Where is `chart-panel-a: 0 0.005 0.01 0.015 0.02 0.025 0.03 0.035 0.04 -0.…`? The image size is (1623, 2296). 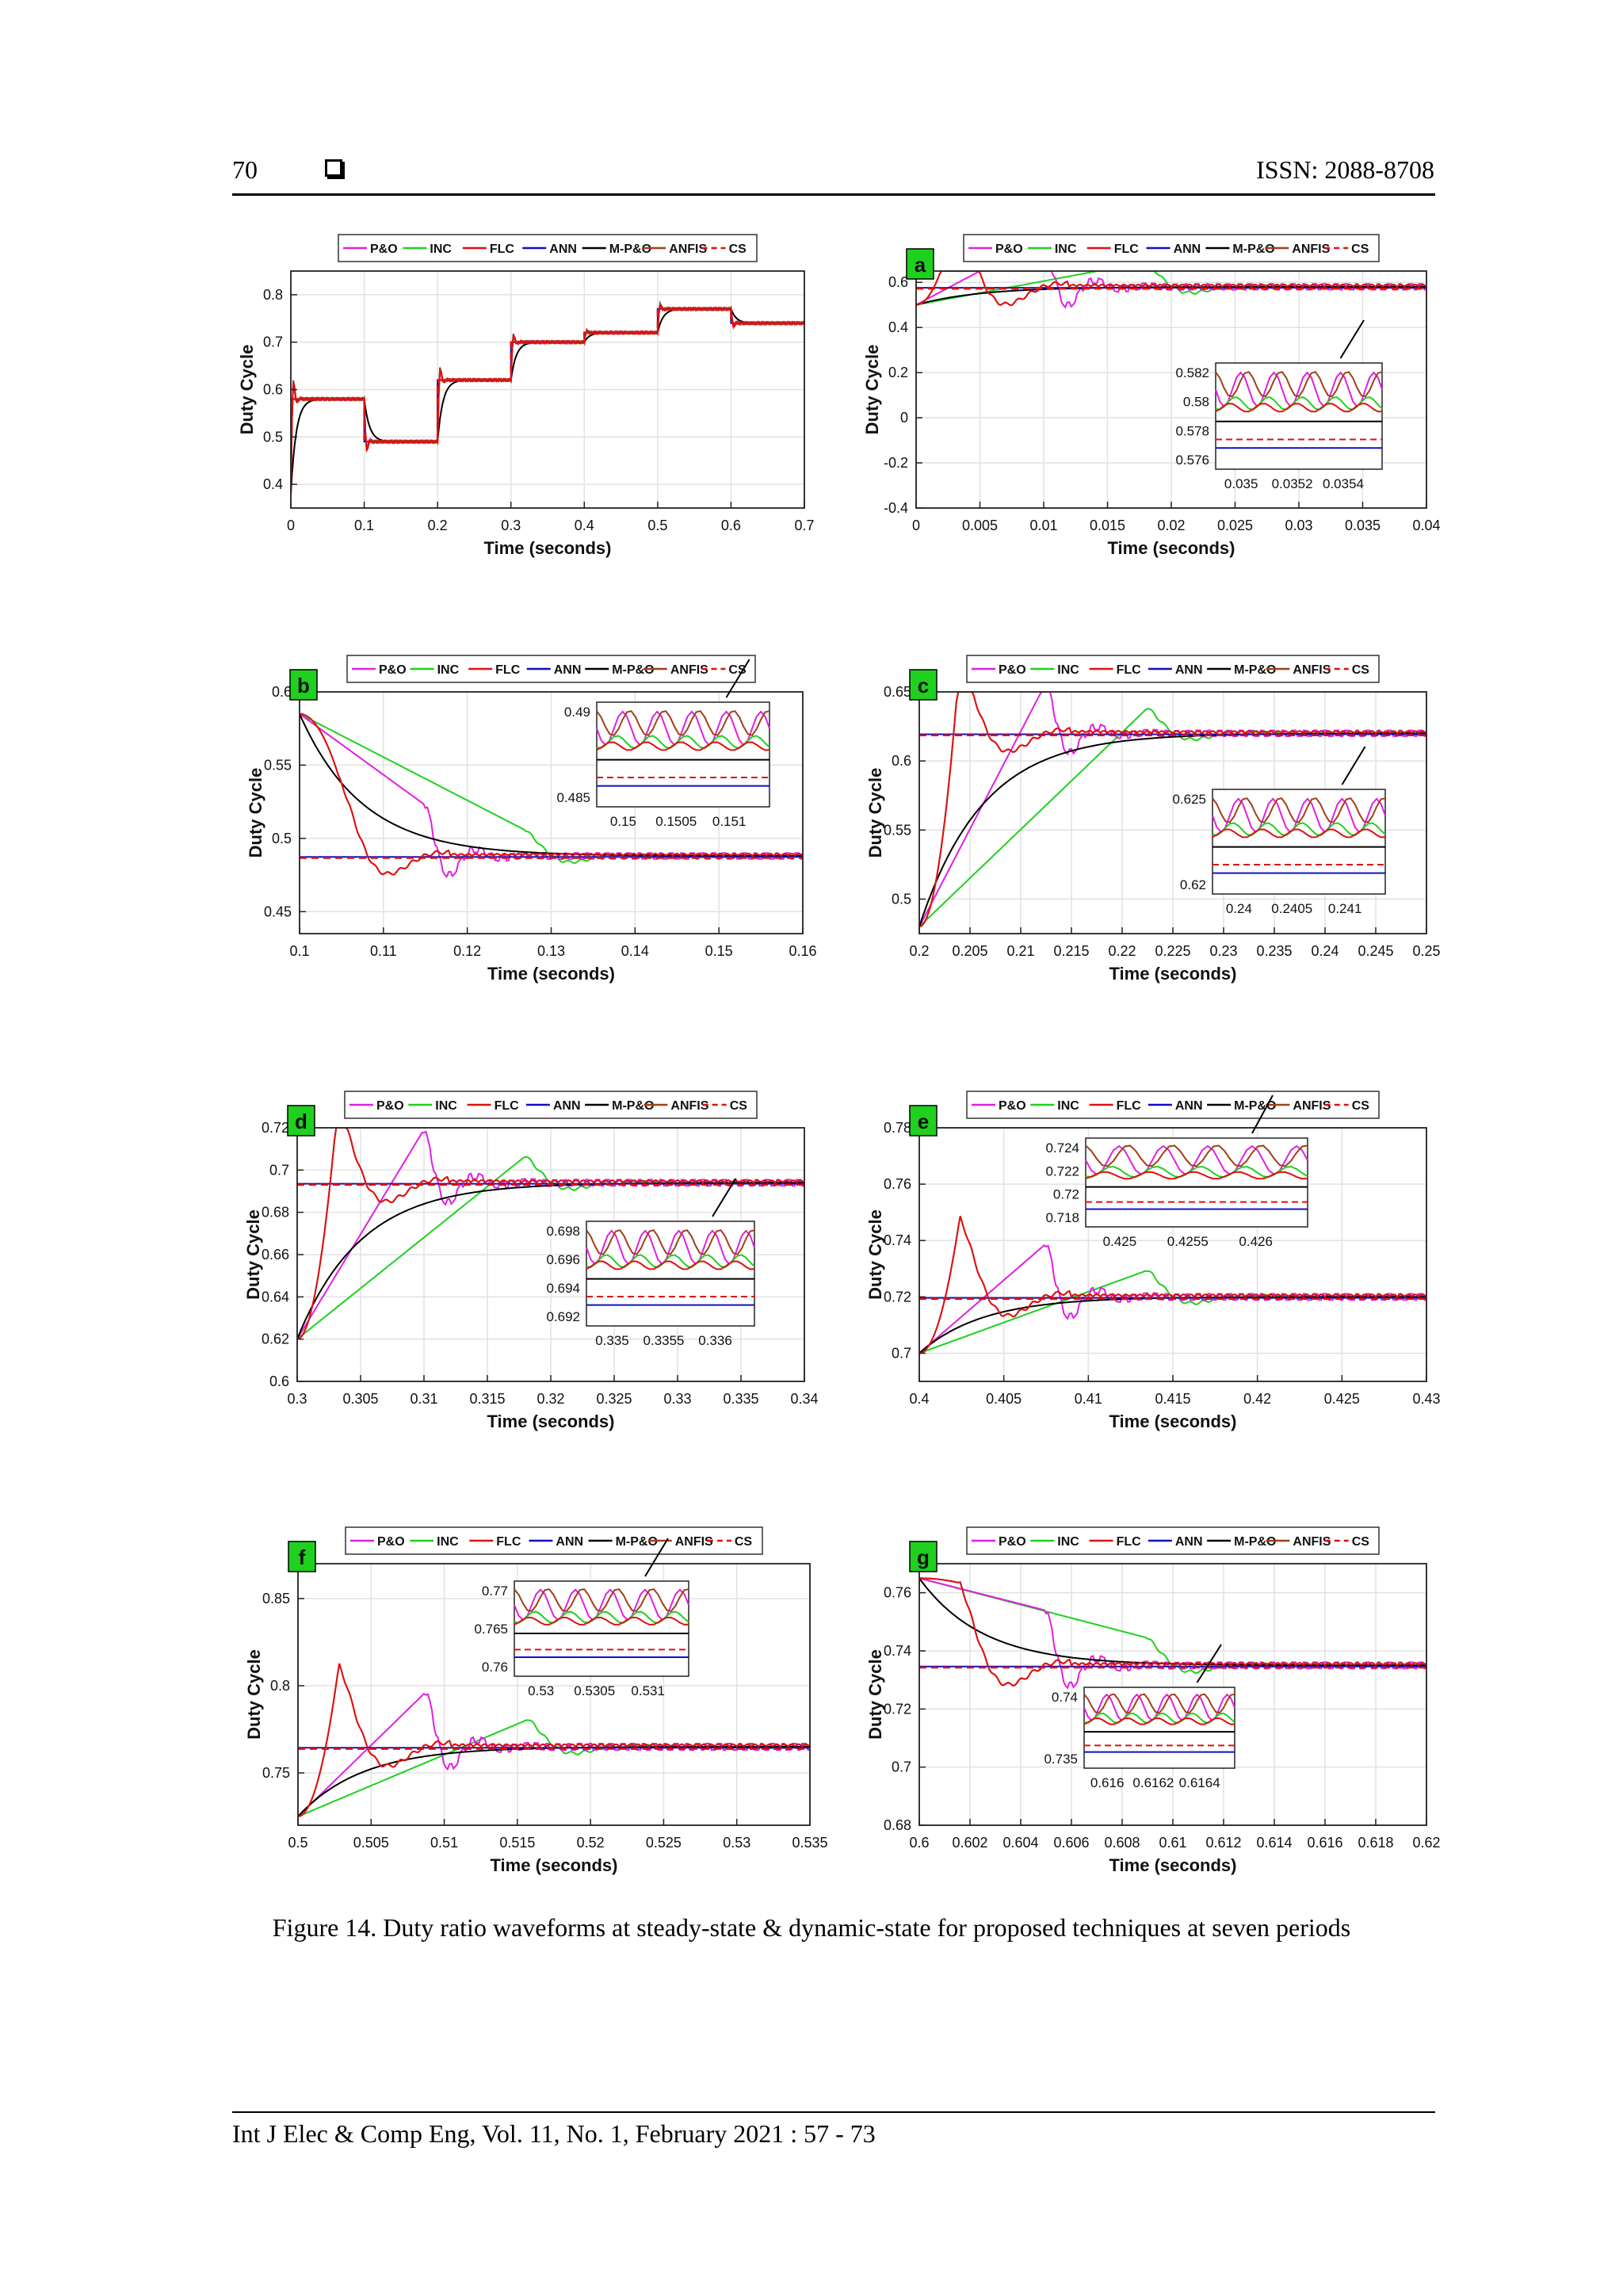 chart-panel-a: 0 0.005 0.01 0.015 0.02 0.025 0.03 0.035 0.04 -0.… is located at coordinates (1151, 396).